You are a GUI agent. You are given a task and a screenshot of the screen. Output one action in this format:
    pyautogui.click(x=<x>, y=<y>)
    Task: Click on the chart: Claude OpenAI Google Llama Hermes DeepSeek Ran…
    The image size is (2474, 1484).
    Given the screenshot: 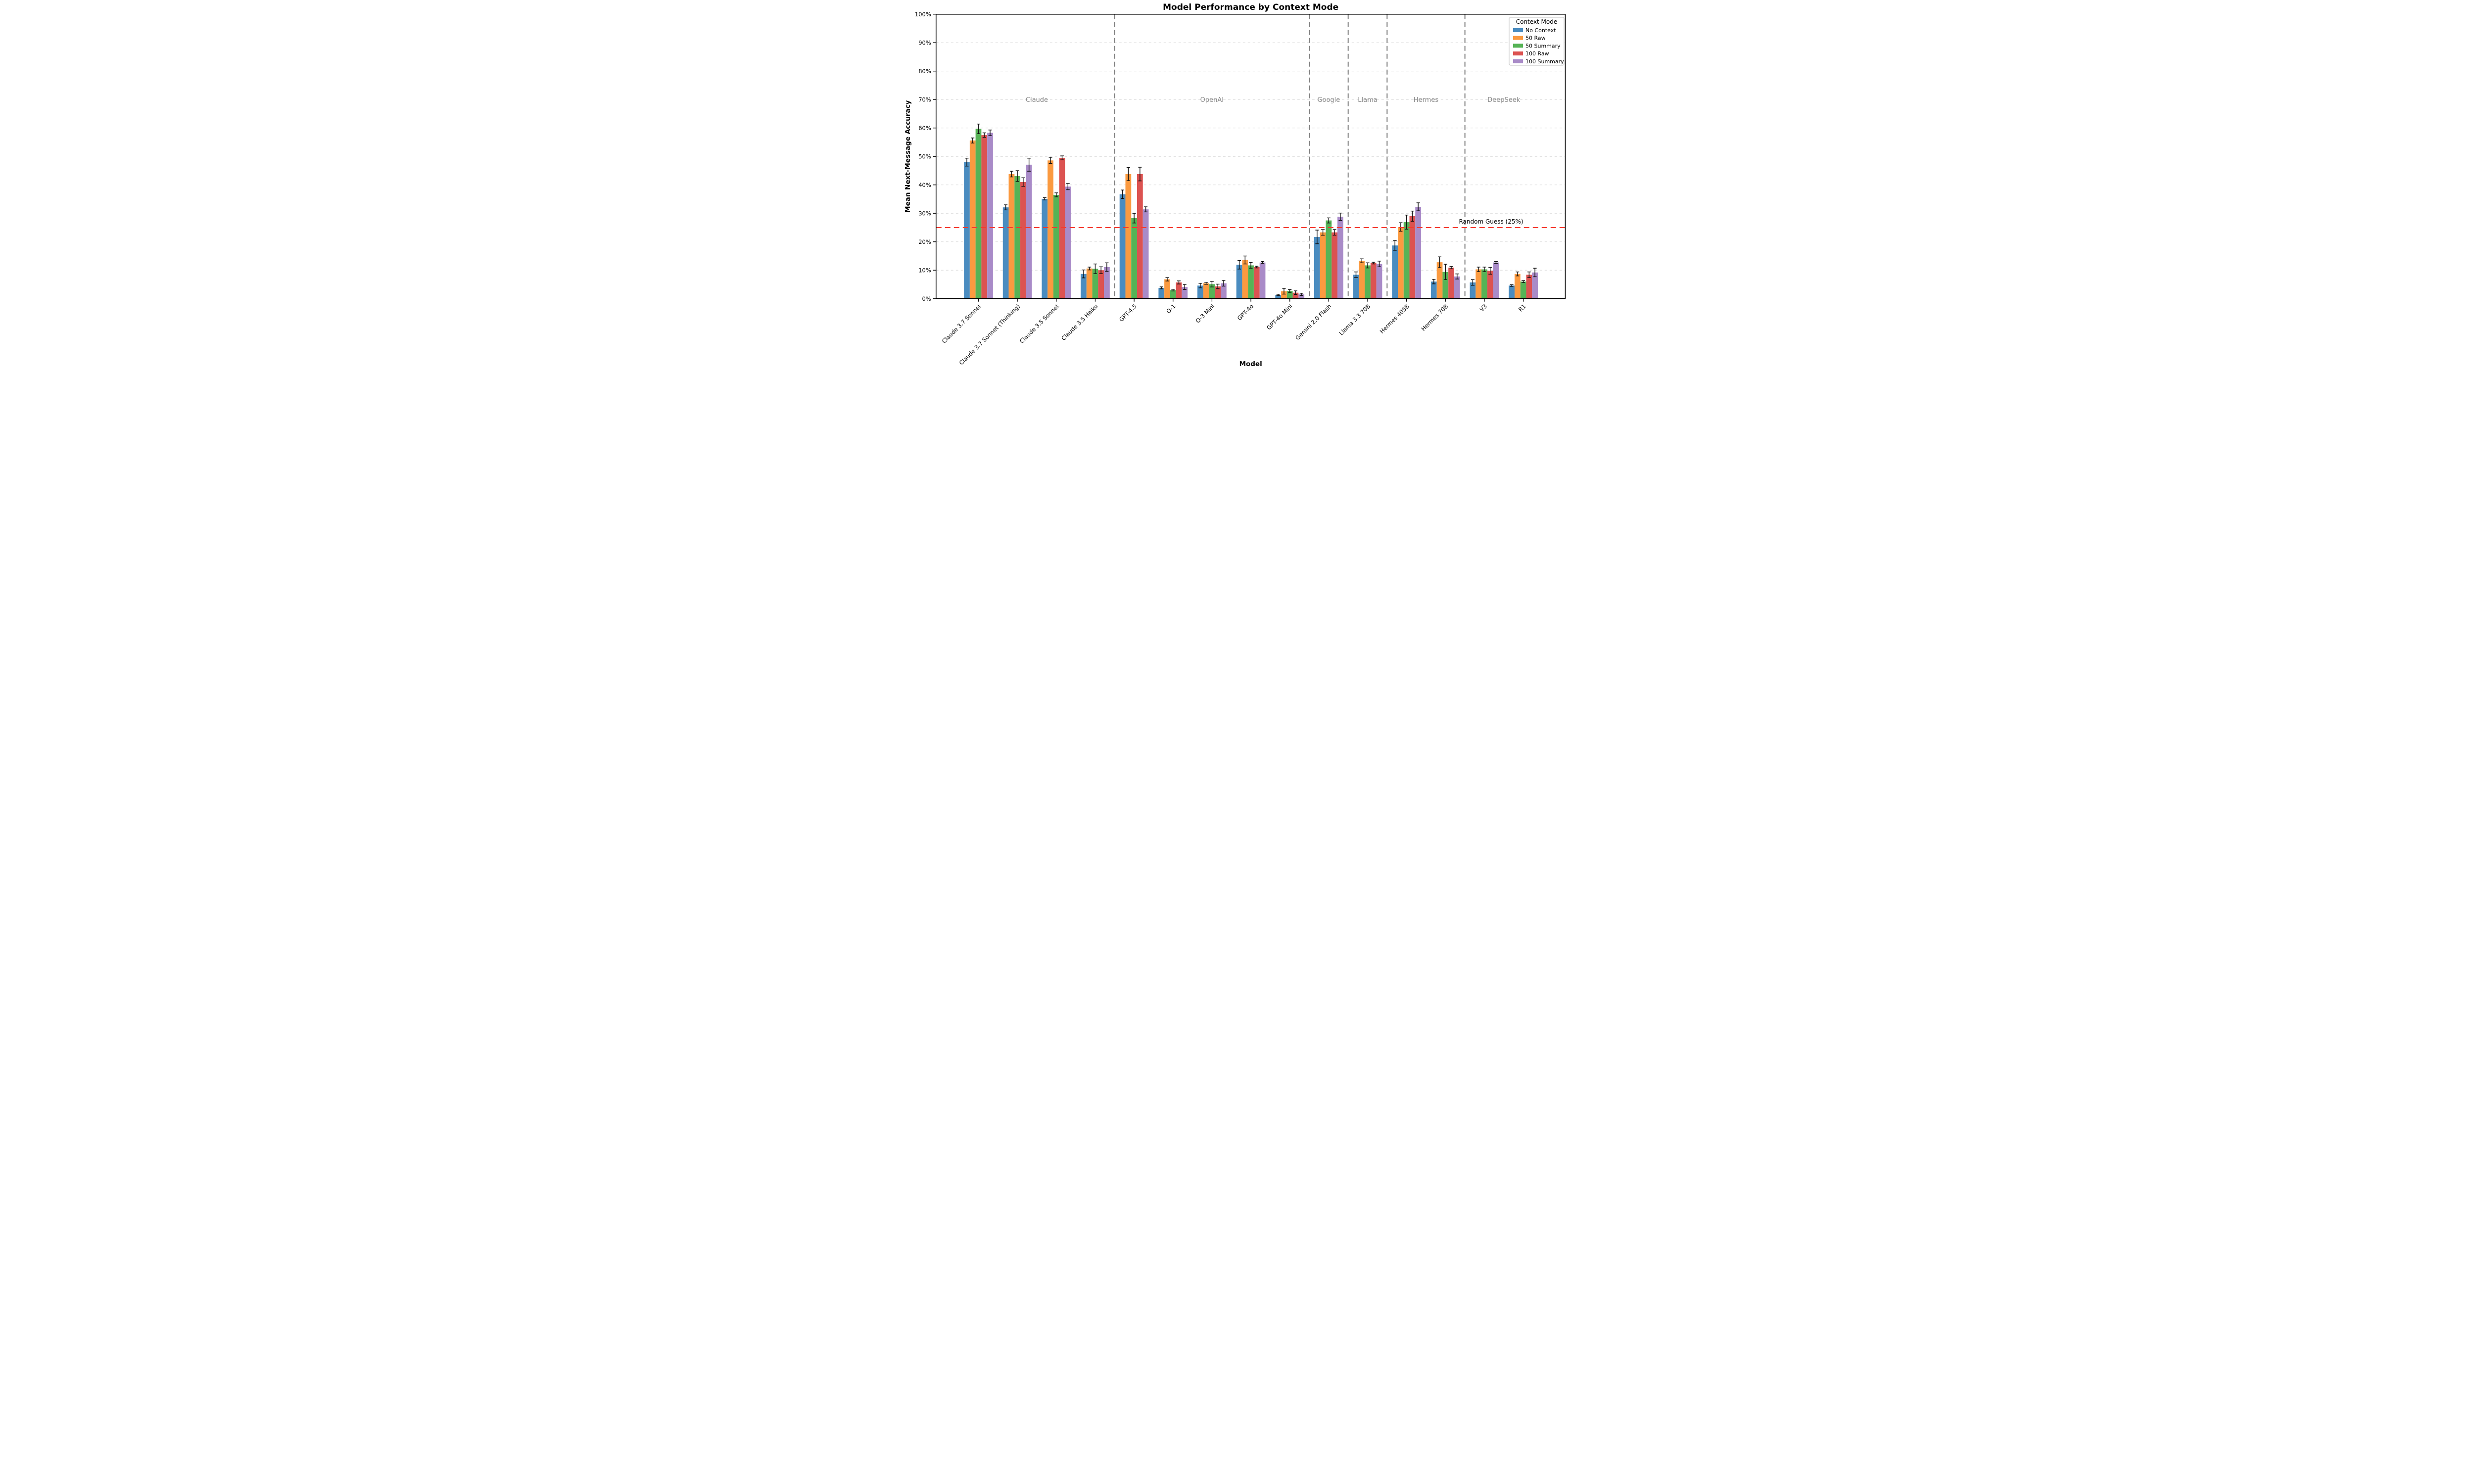 What is the action you would take?
    pyautogui.click(x=1237, y=185)
    